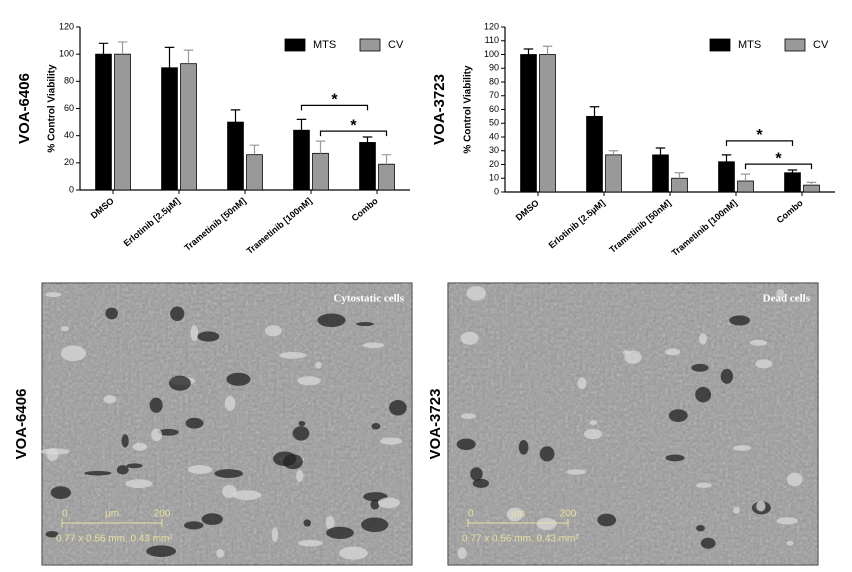 This screenshot has height=572, width=852. Describe the element at coordinates (295, 45) in the screenshot. I see `legend-swatch` at that location.